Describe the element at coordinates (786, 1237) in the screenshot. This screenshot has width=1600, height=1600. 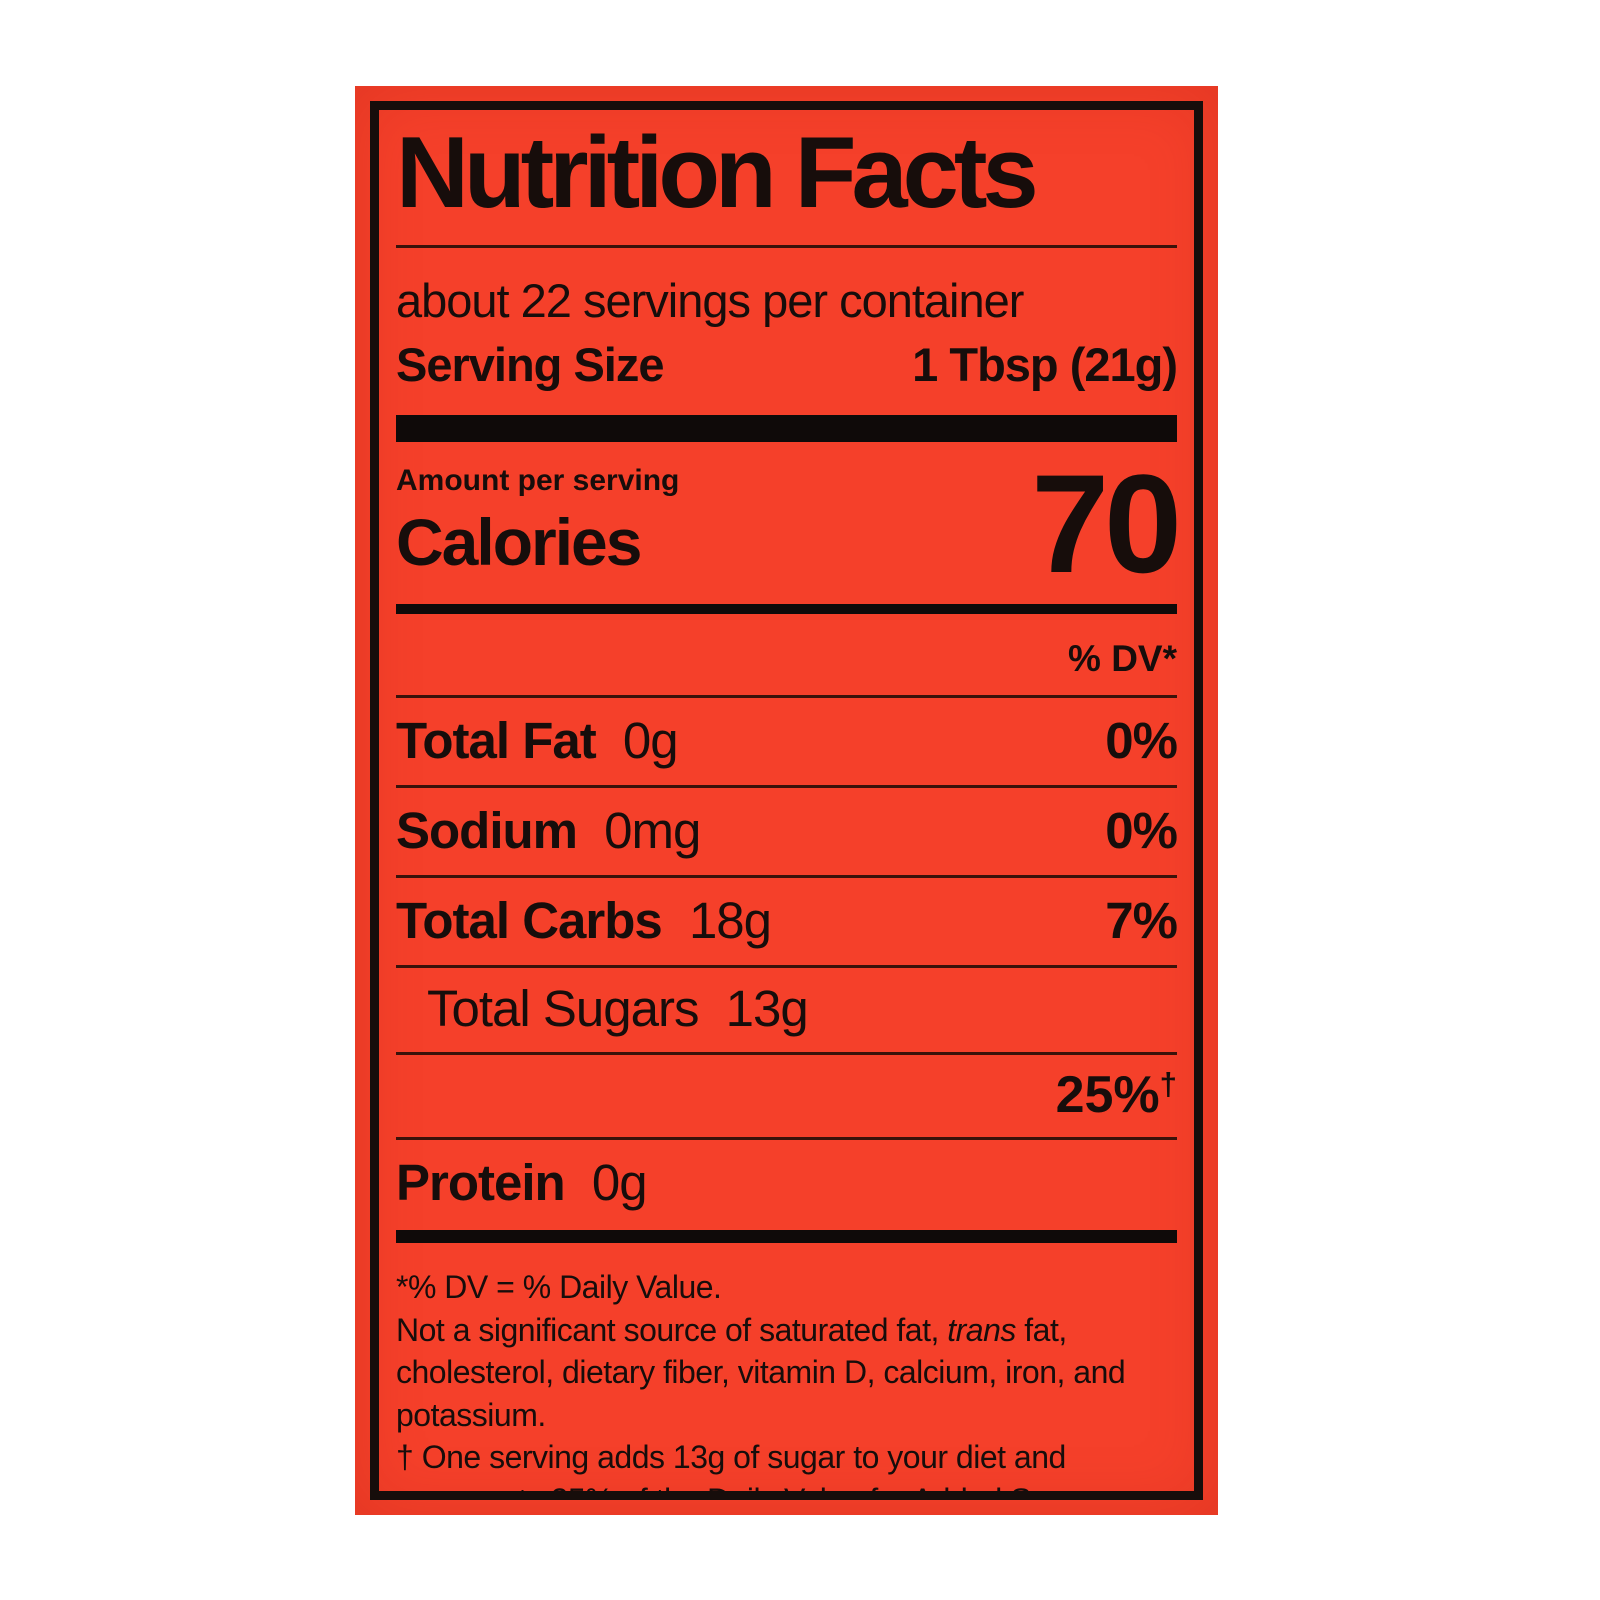
I see `protein-divider-bar` at that location.